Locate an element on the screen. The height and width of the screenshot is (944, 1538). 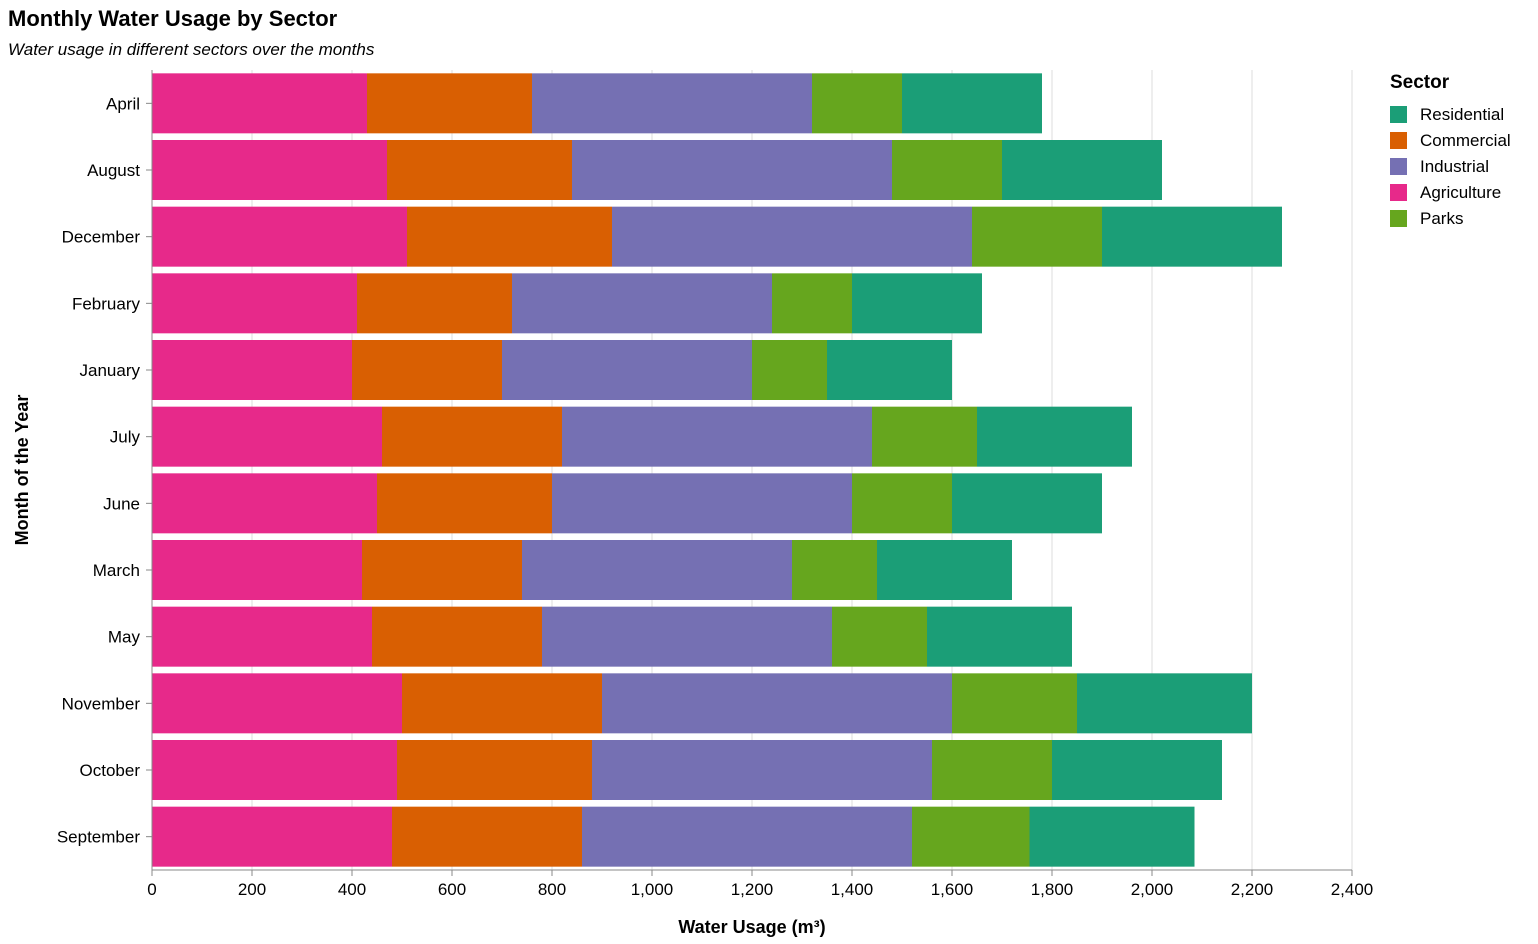
x-axis-title: Water Usage (m³) is located at coordinates (751, 927).